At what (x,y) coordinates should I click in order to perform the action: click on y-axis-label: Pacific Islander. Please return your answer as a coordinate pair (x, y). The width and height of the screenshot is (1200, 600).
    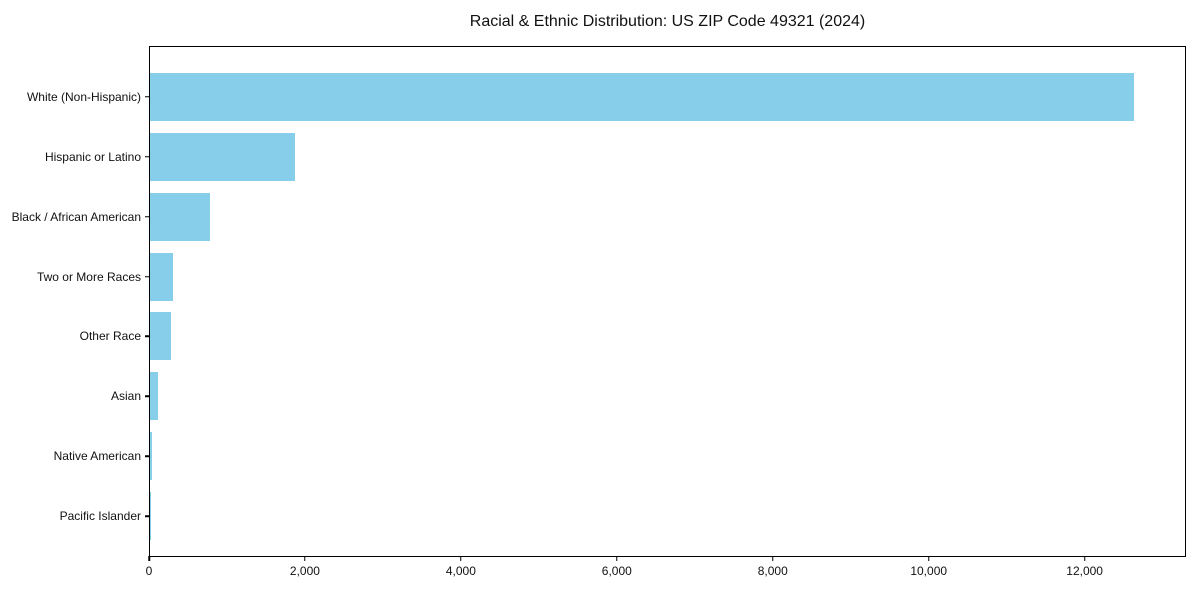
    Looking at the image, I should click on (100, 516).